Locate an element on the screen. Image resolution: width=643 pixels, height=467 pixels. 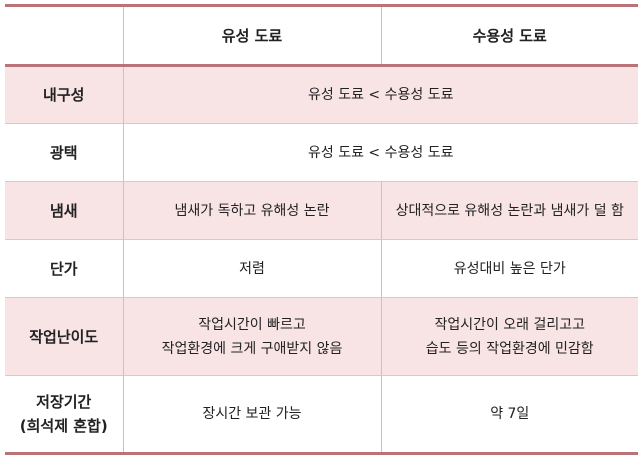
table-row: 내구성 유성 도료 < 수용성 도료 is located at coordinates (321, 94).